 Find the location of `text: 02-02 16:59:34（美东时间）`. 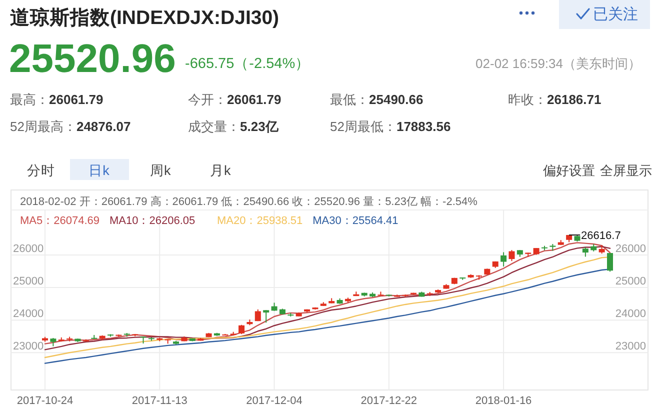

text: 02-02 16:59:34（美东时间） is located at coordinates (558, 63).